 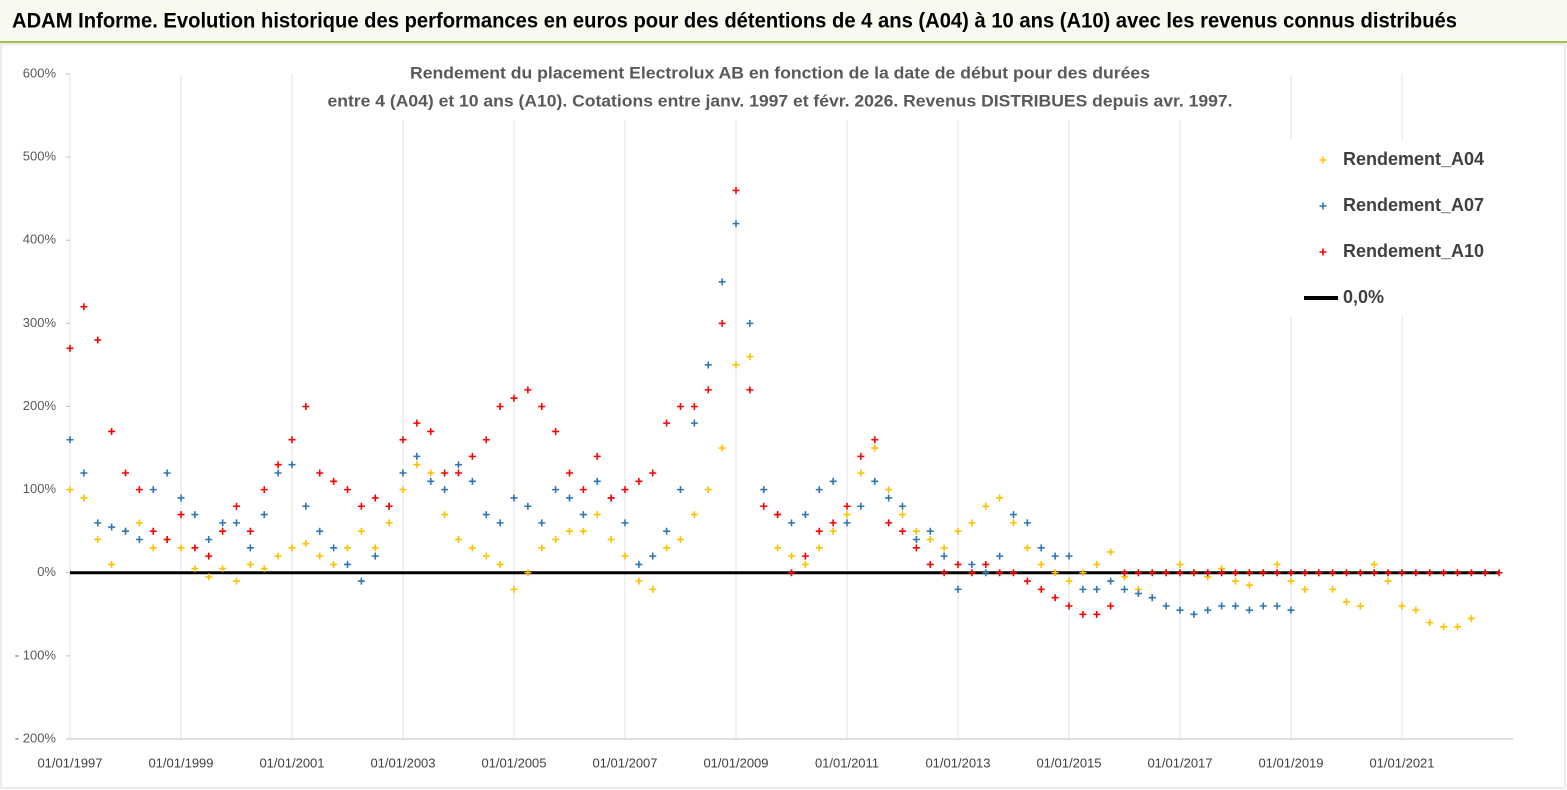 I want to click on y-tick-label: 600%, so click(x=40, y=72).